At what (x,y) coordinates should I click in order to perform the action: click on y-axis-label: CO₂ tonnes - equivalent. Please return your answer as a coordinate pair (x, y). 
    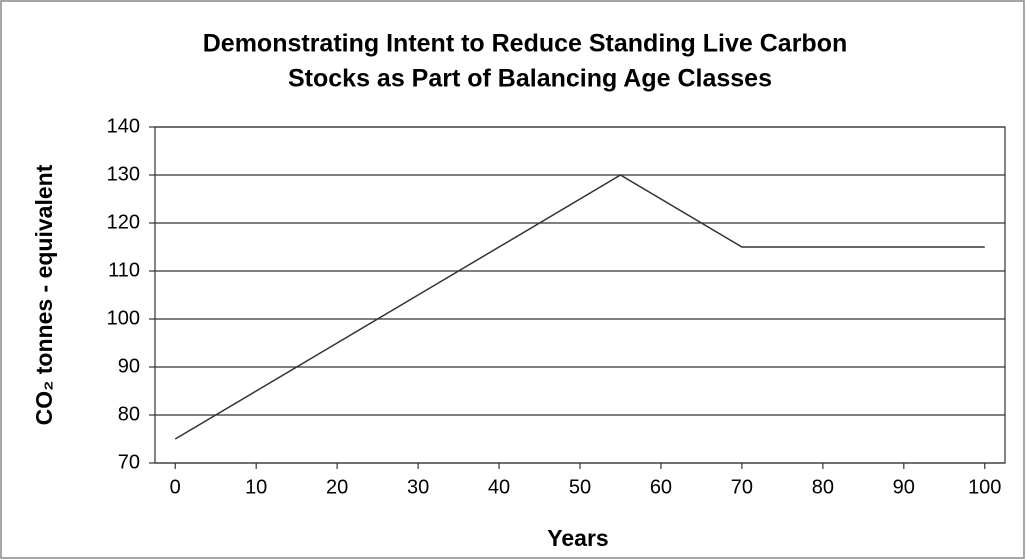
    Looking at the image, I should click on (44, 294).